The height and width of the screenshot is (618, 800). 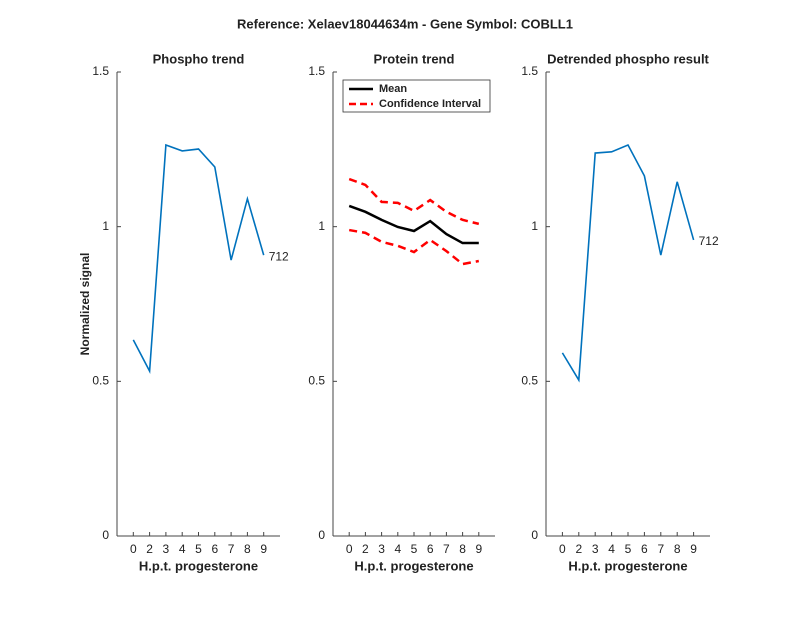 What do you see at coordinates (628, 58) in the screenshot?
I see `axes-title: Detrended phospho result` at bounding box center [628, 58].